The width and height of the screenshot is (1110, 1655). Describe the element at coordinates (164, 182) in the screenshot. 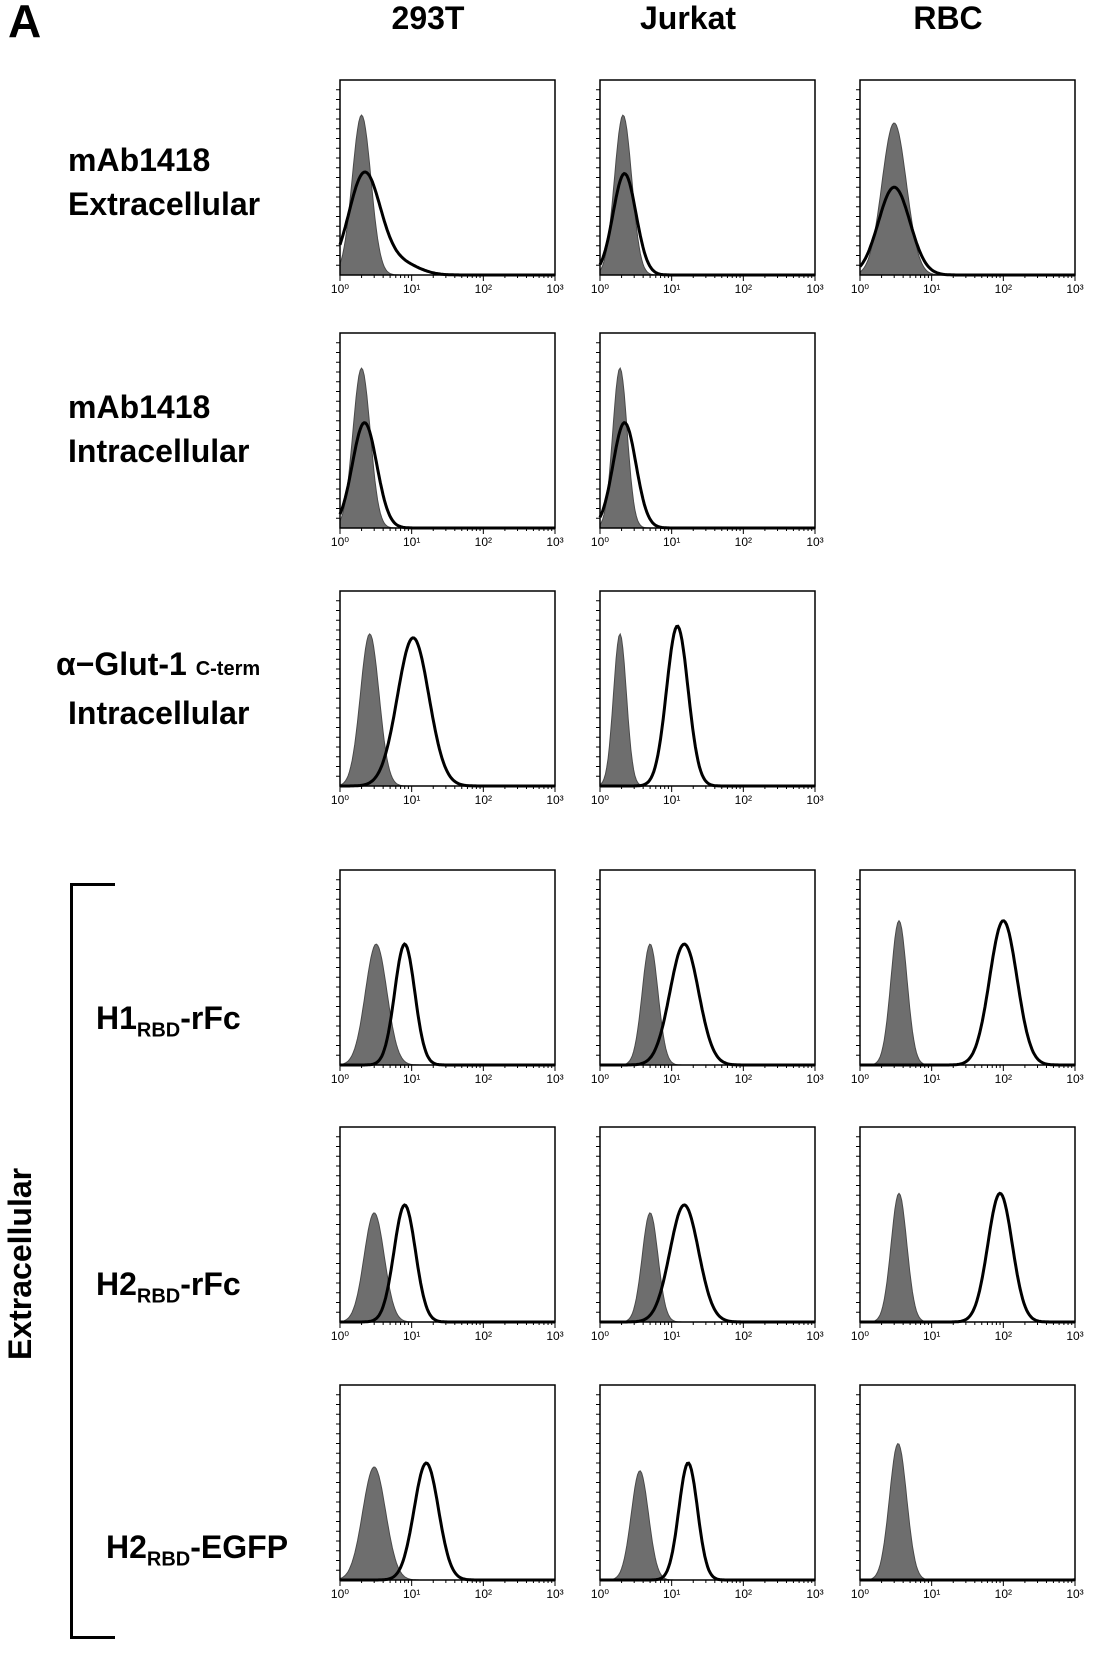

I see `row-label-mab1418-extracellular: mAb1418 Extracellular` at that location.